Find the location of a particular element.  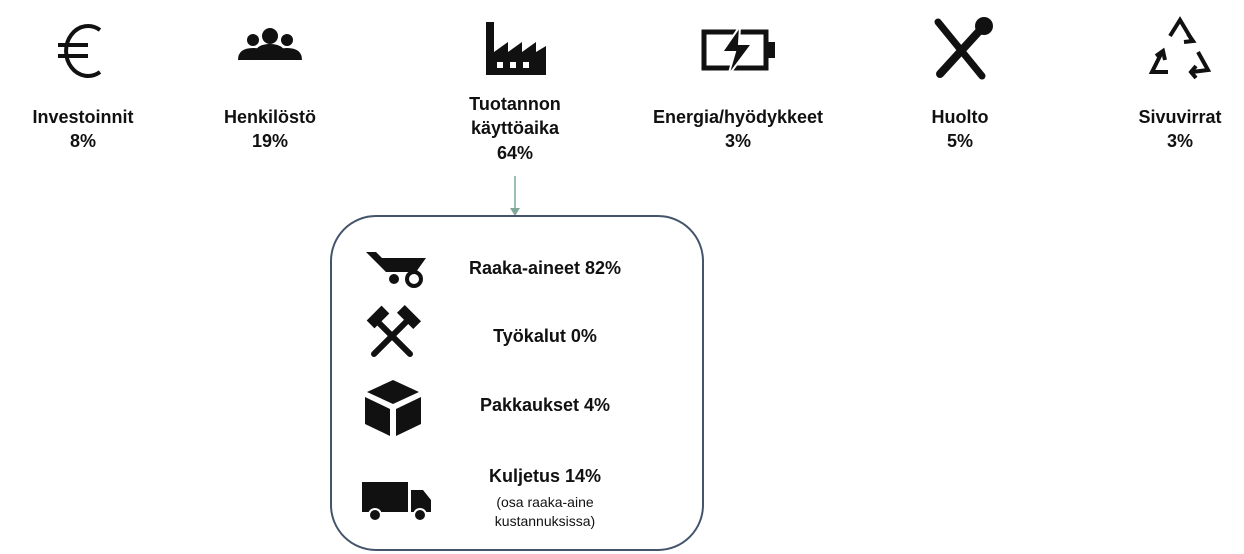

wheelbarrow-icon is located at coordinates (396, 270).